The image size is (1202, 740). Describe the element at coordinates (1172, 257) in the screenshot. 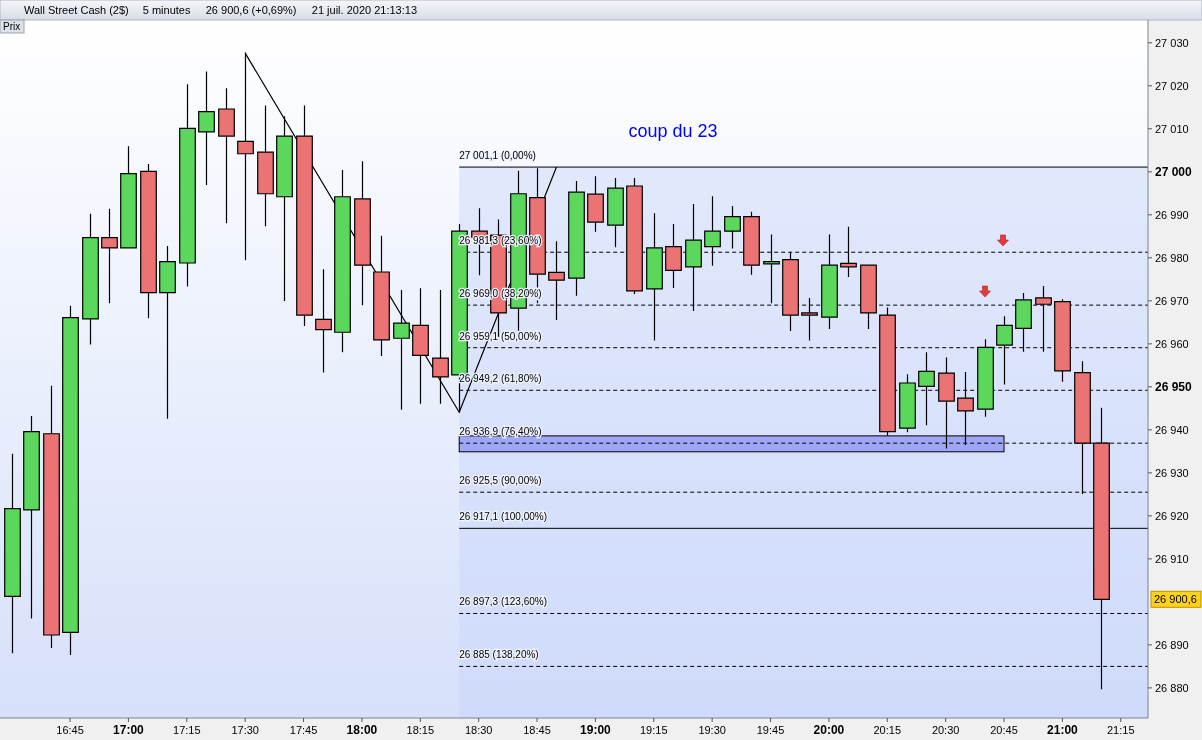

I see `y-tick-label: 26 980` at that location.